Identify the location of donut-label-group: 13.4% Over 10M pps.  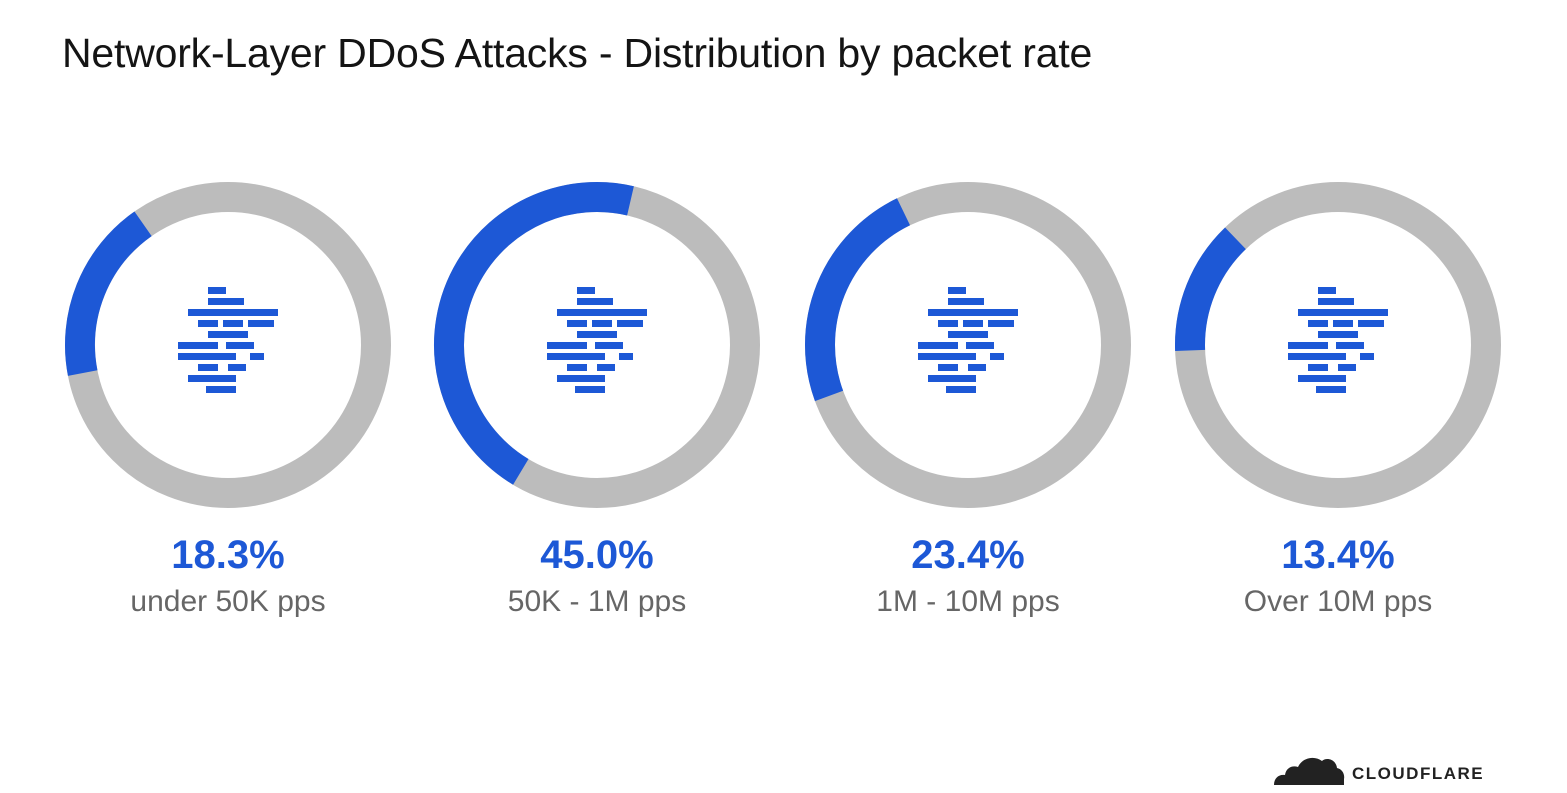
(1338, 576).